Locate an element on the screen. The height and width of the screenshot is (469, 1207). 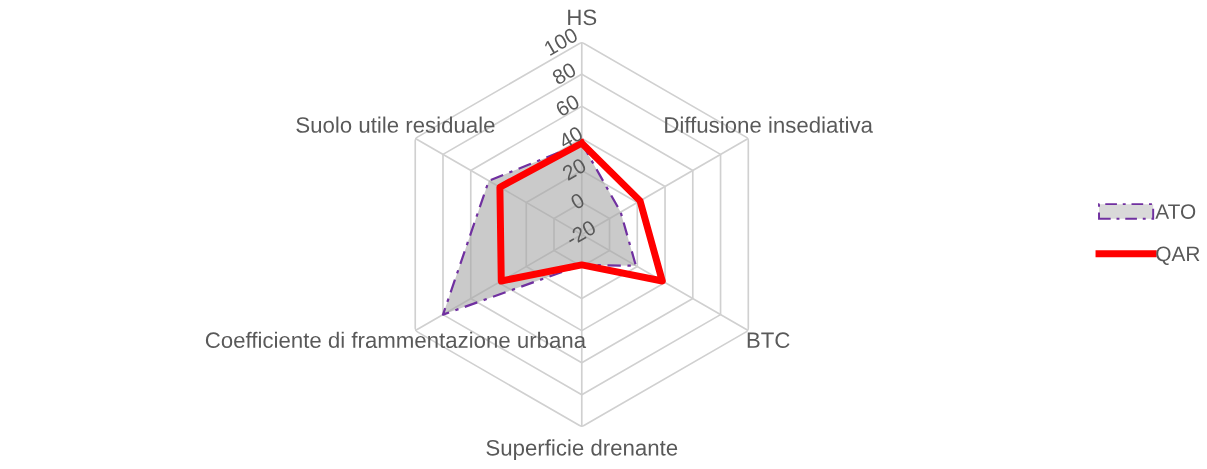
spoke-label: Suolo utile residuale is located at coordinates (395, 124).